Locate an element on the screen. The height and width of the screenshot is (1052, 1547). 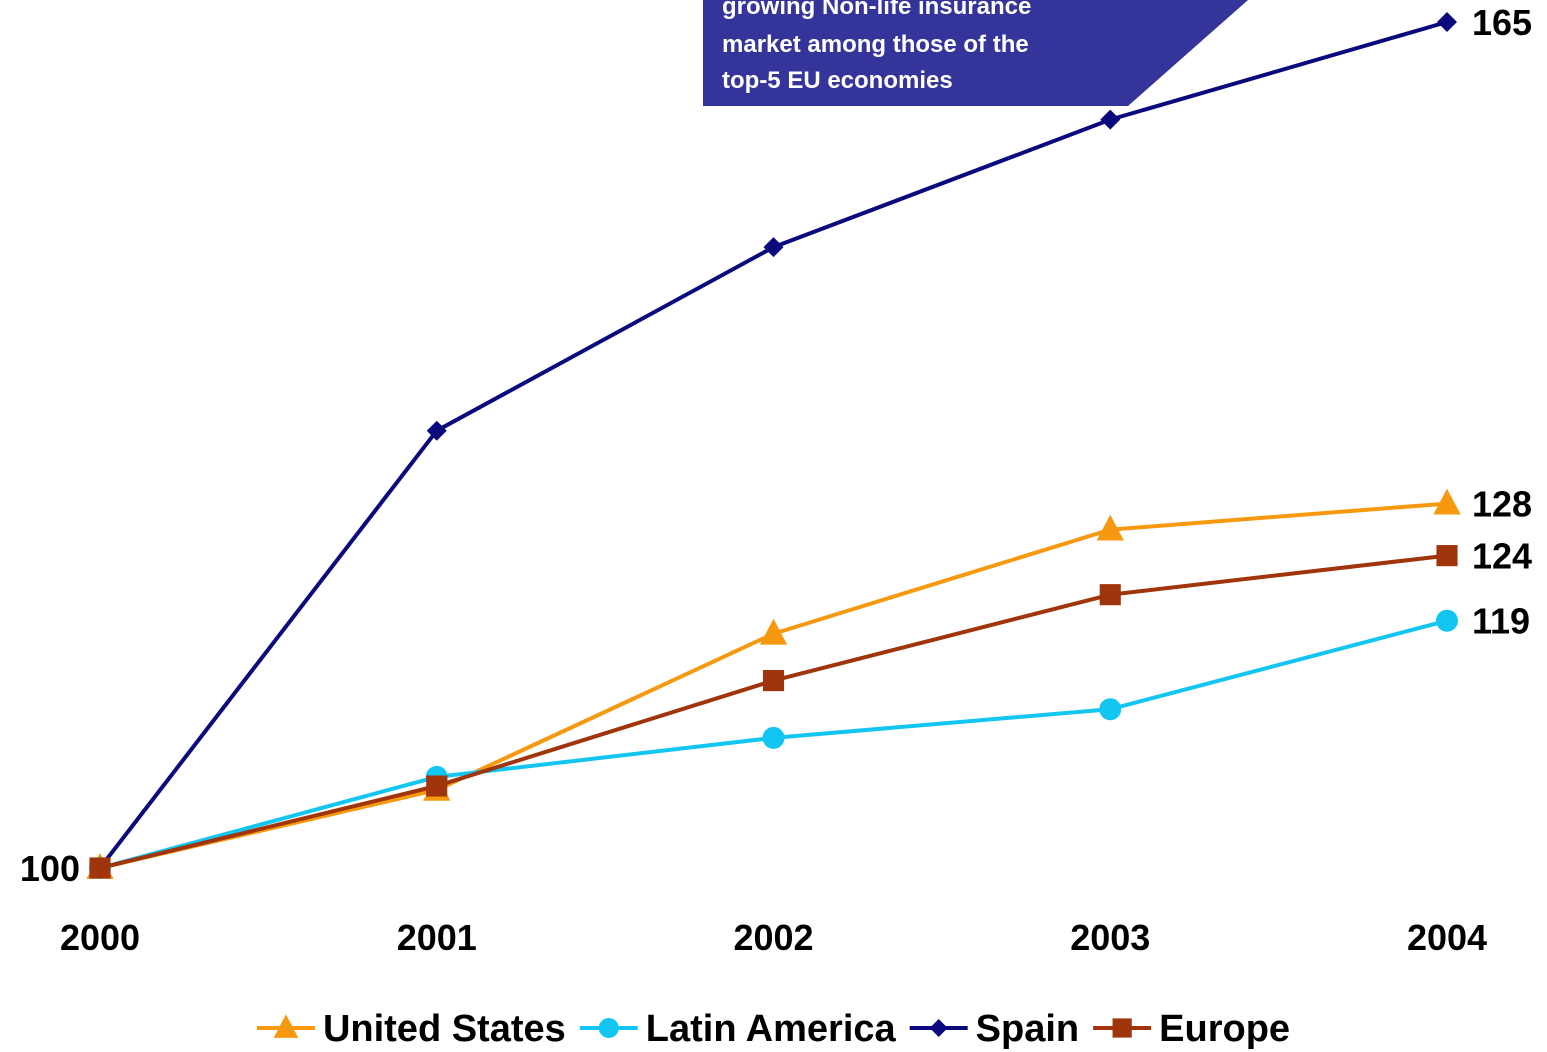
callout-arrow-shape is located at coordinates (975, 53).